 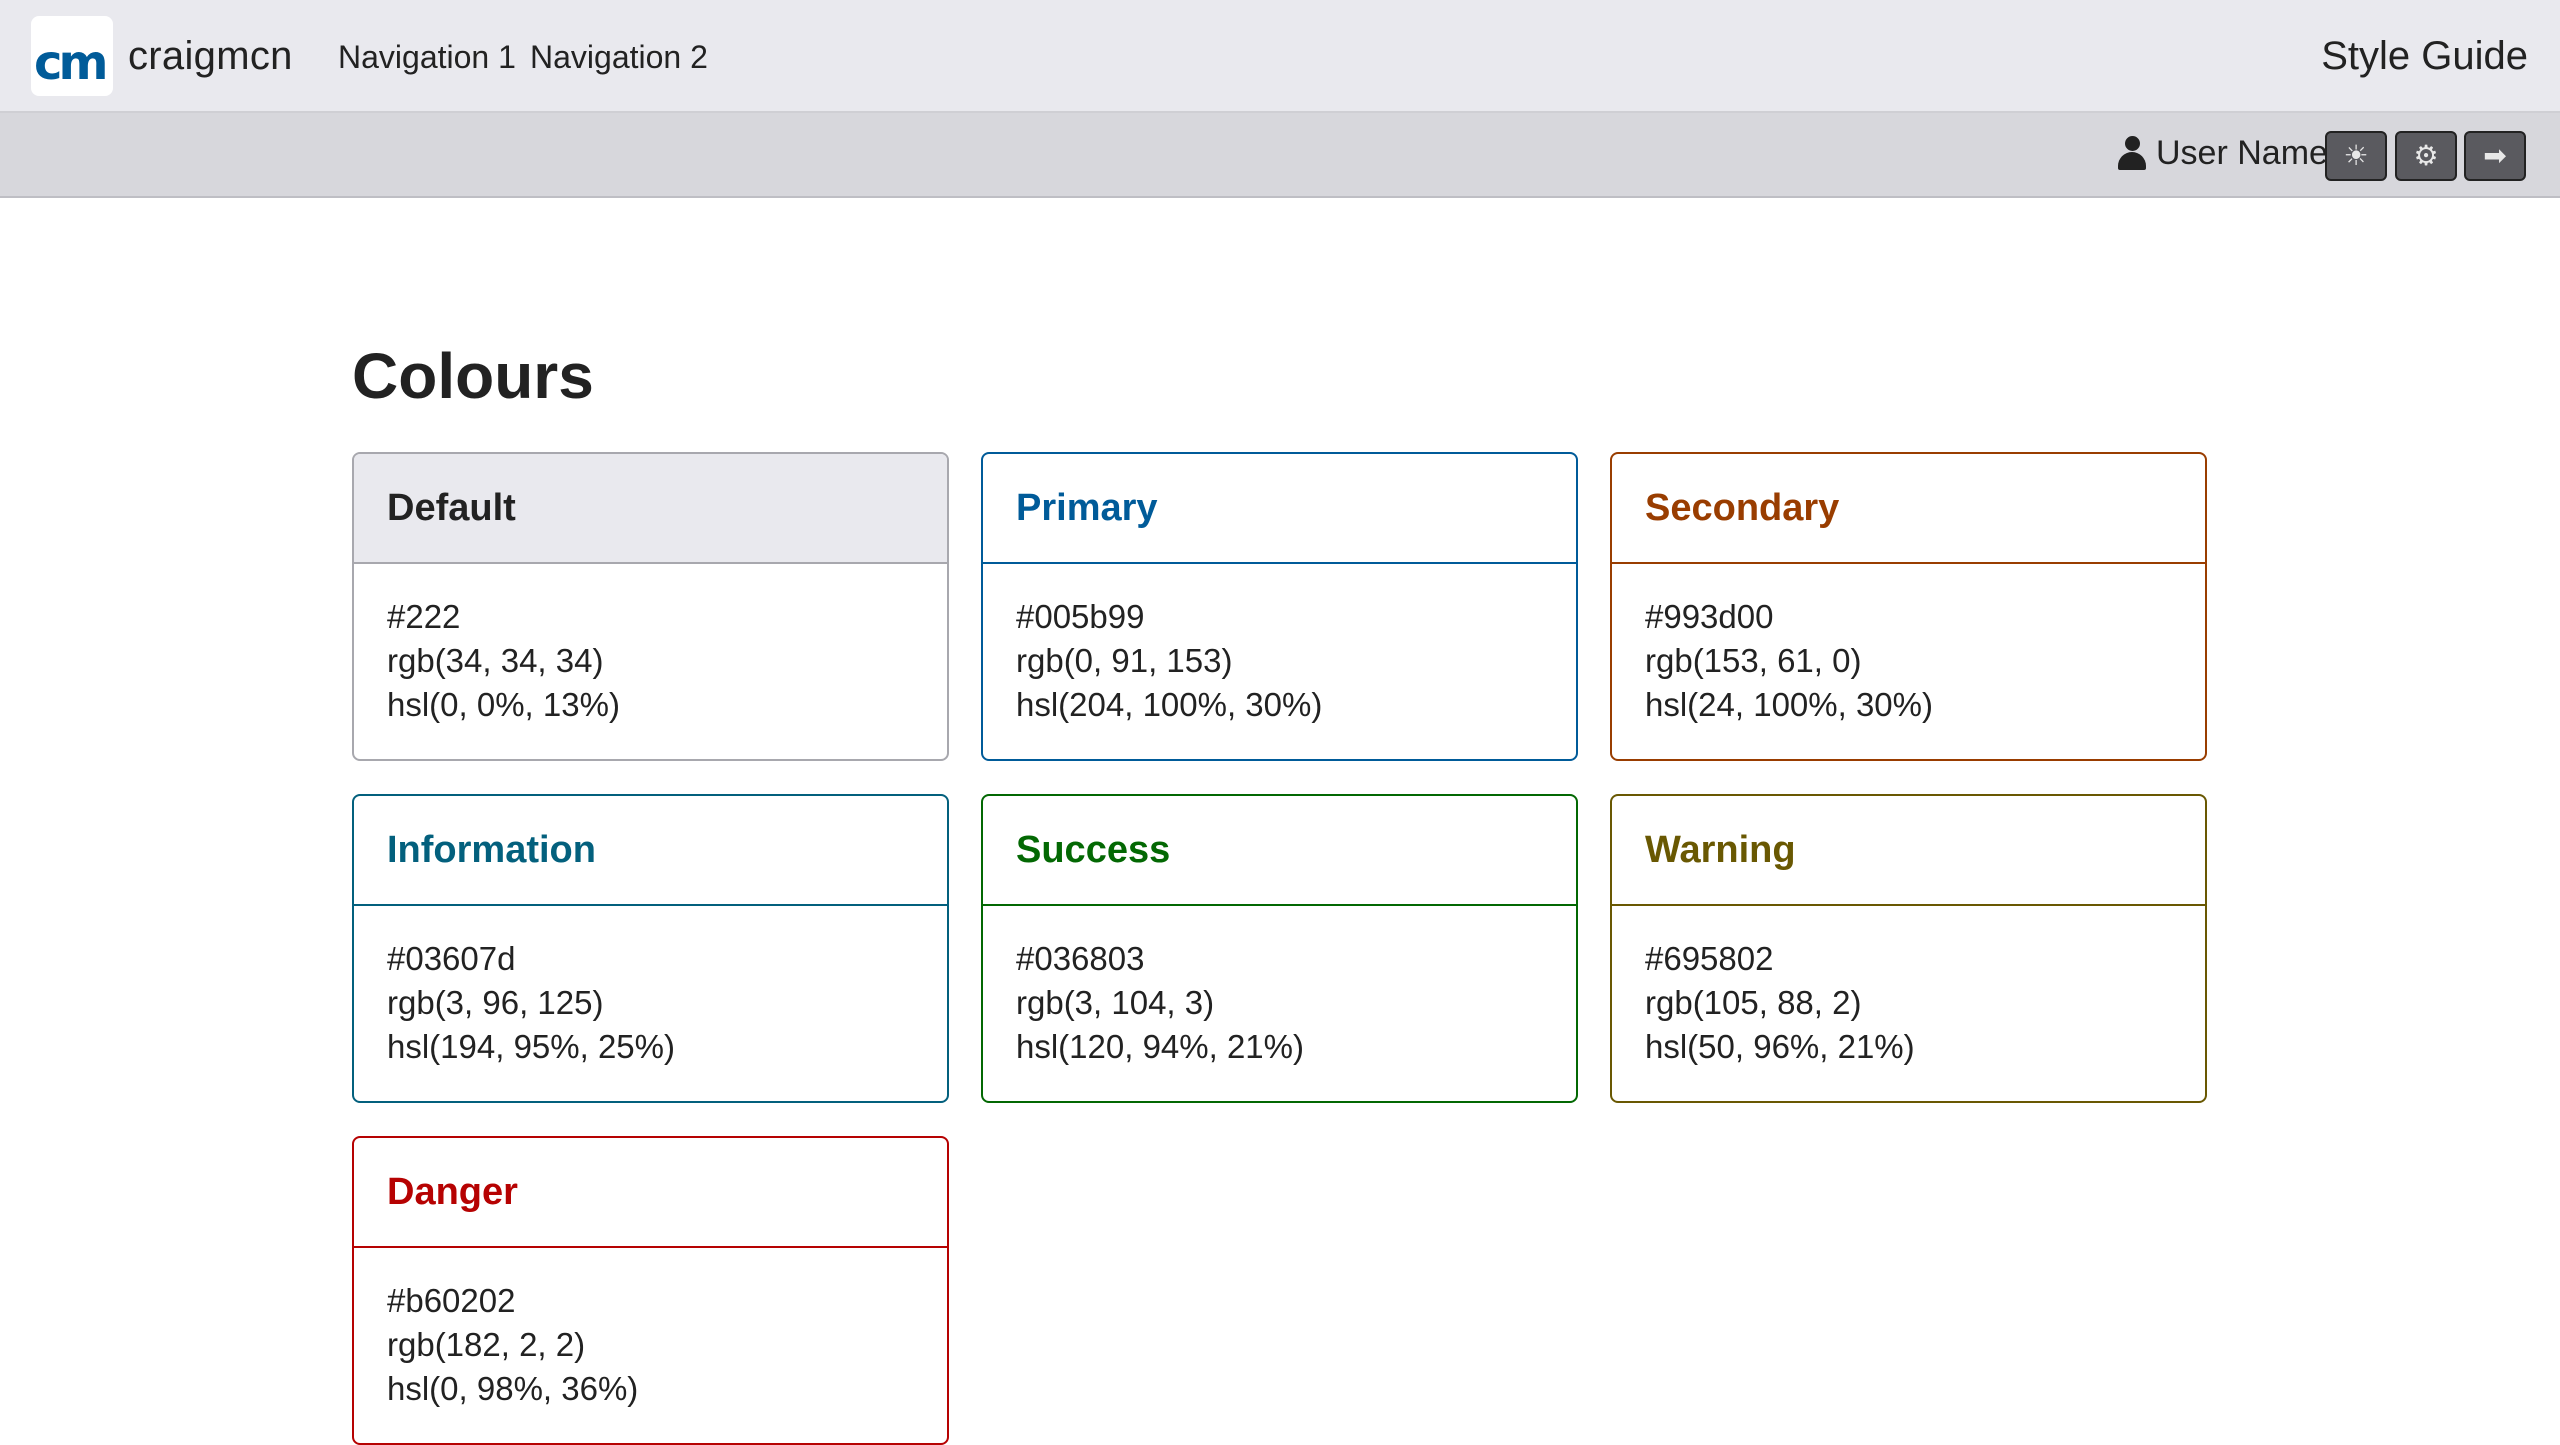 What do you see at coordinates (1279, 509) in the screenshot?
I see `card-header: Primary` at bounding box center [1279, 509].